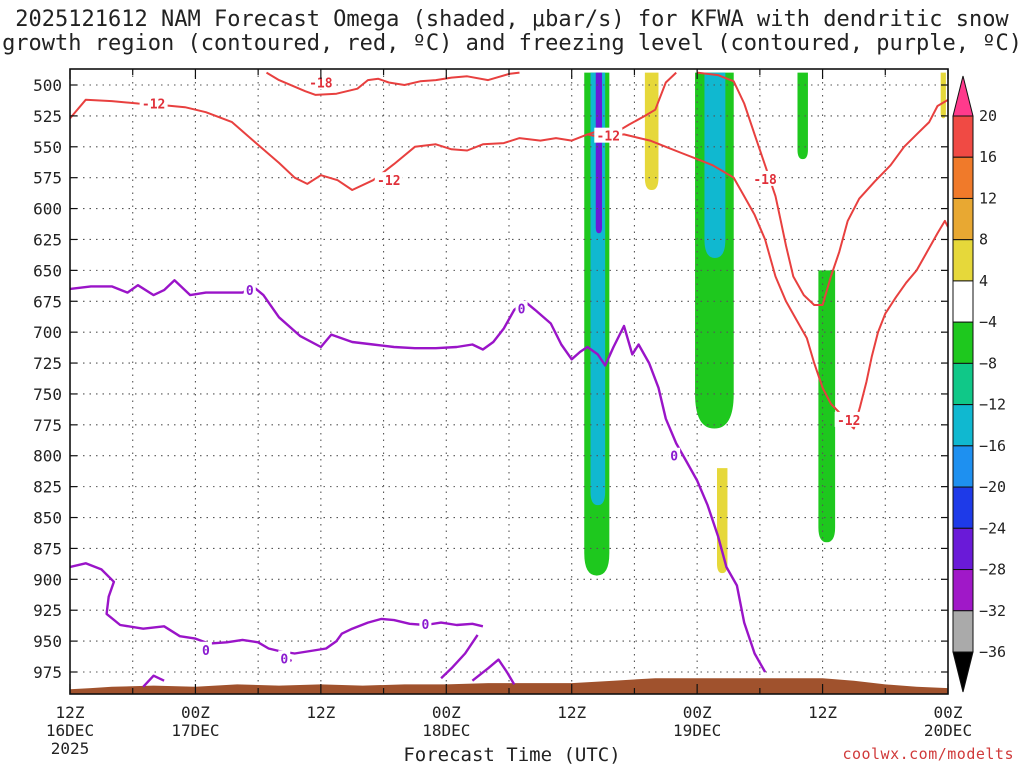  I want to click on terrain-fill, so click(509, 686).